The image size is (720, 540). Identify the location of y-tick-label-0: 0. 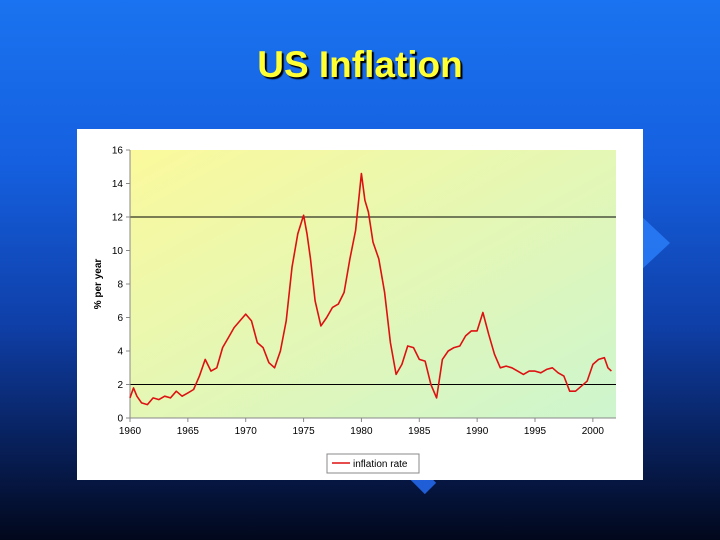
(120, 419).